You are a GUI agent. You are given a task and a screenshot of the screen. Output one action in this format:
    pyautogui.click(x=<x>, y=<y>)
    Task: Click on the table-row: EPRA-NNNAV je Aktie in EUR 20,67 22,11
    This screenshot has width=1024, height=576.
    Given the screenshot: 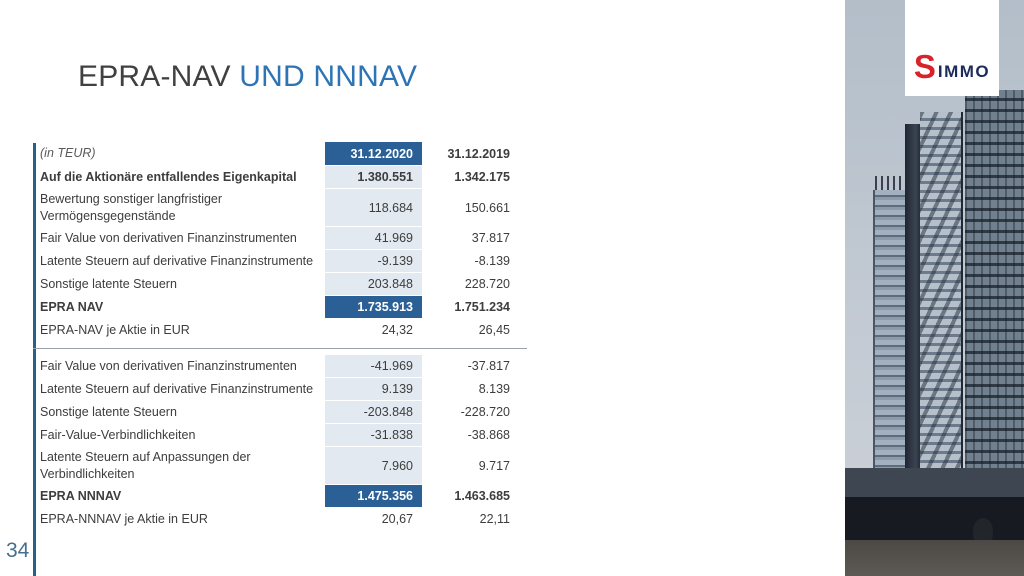 What is the action you would take?
    pyautogui.click(x=283, y=519)
    